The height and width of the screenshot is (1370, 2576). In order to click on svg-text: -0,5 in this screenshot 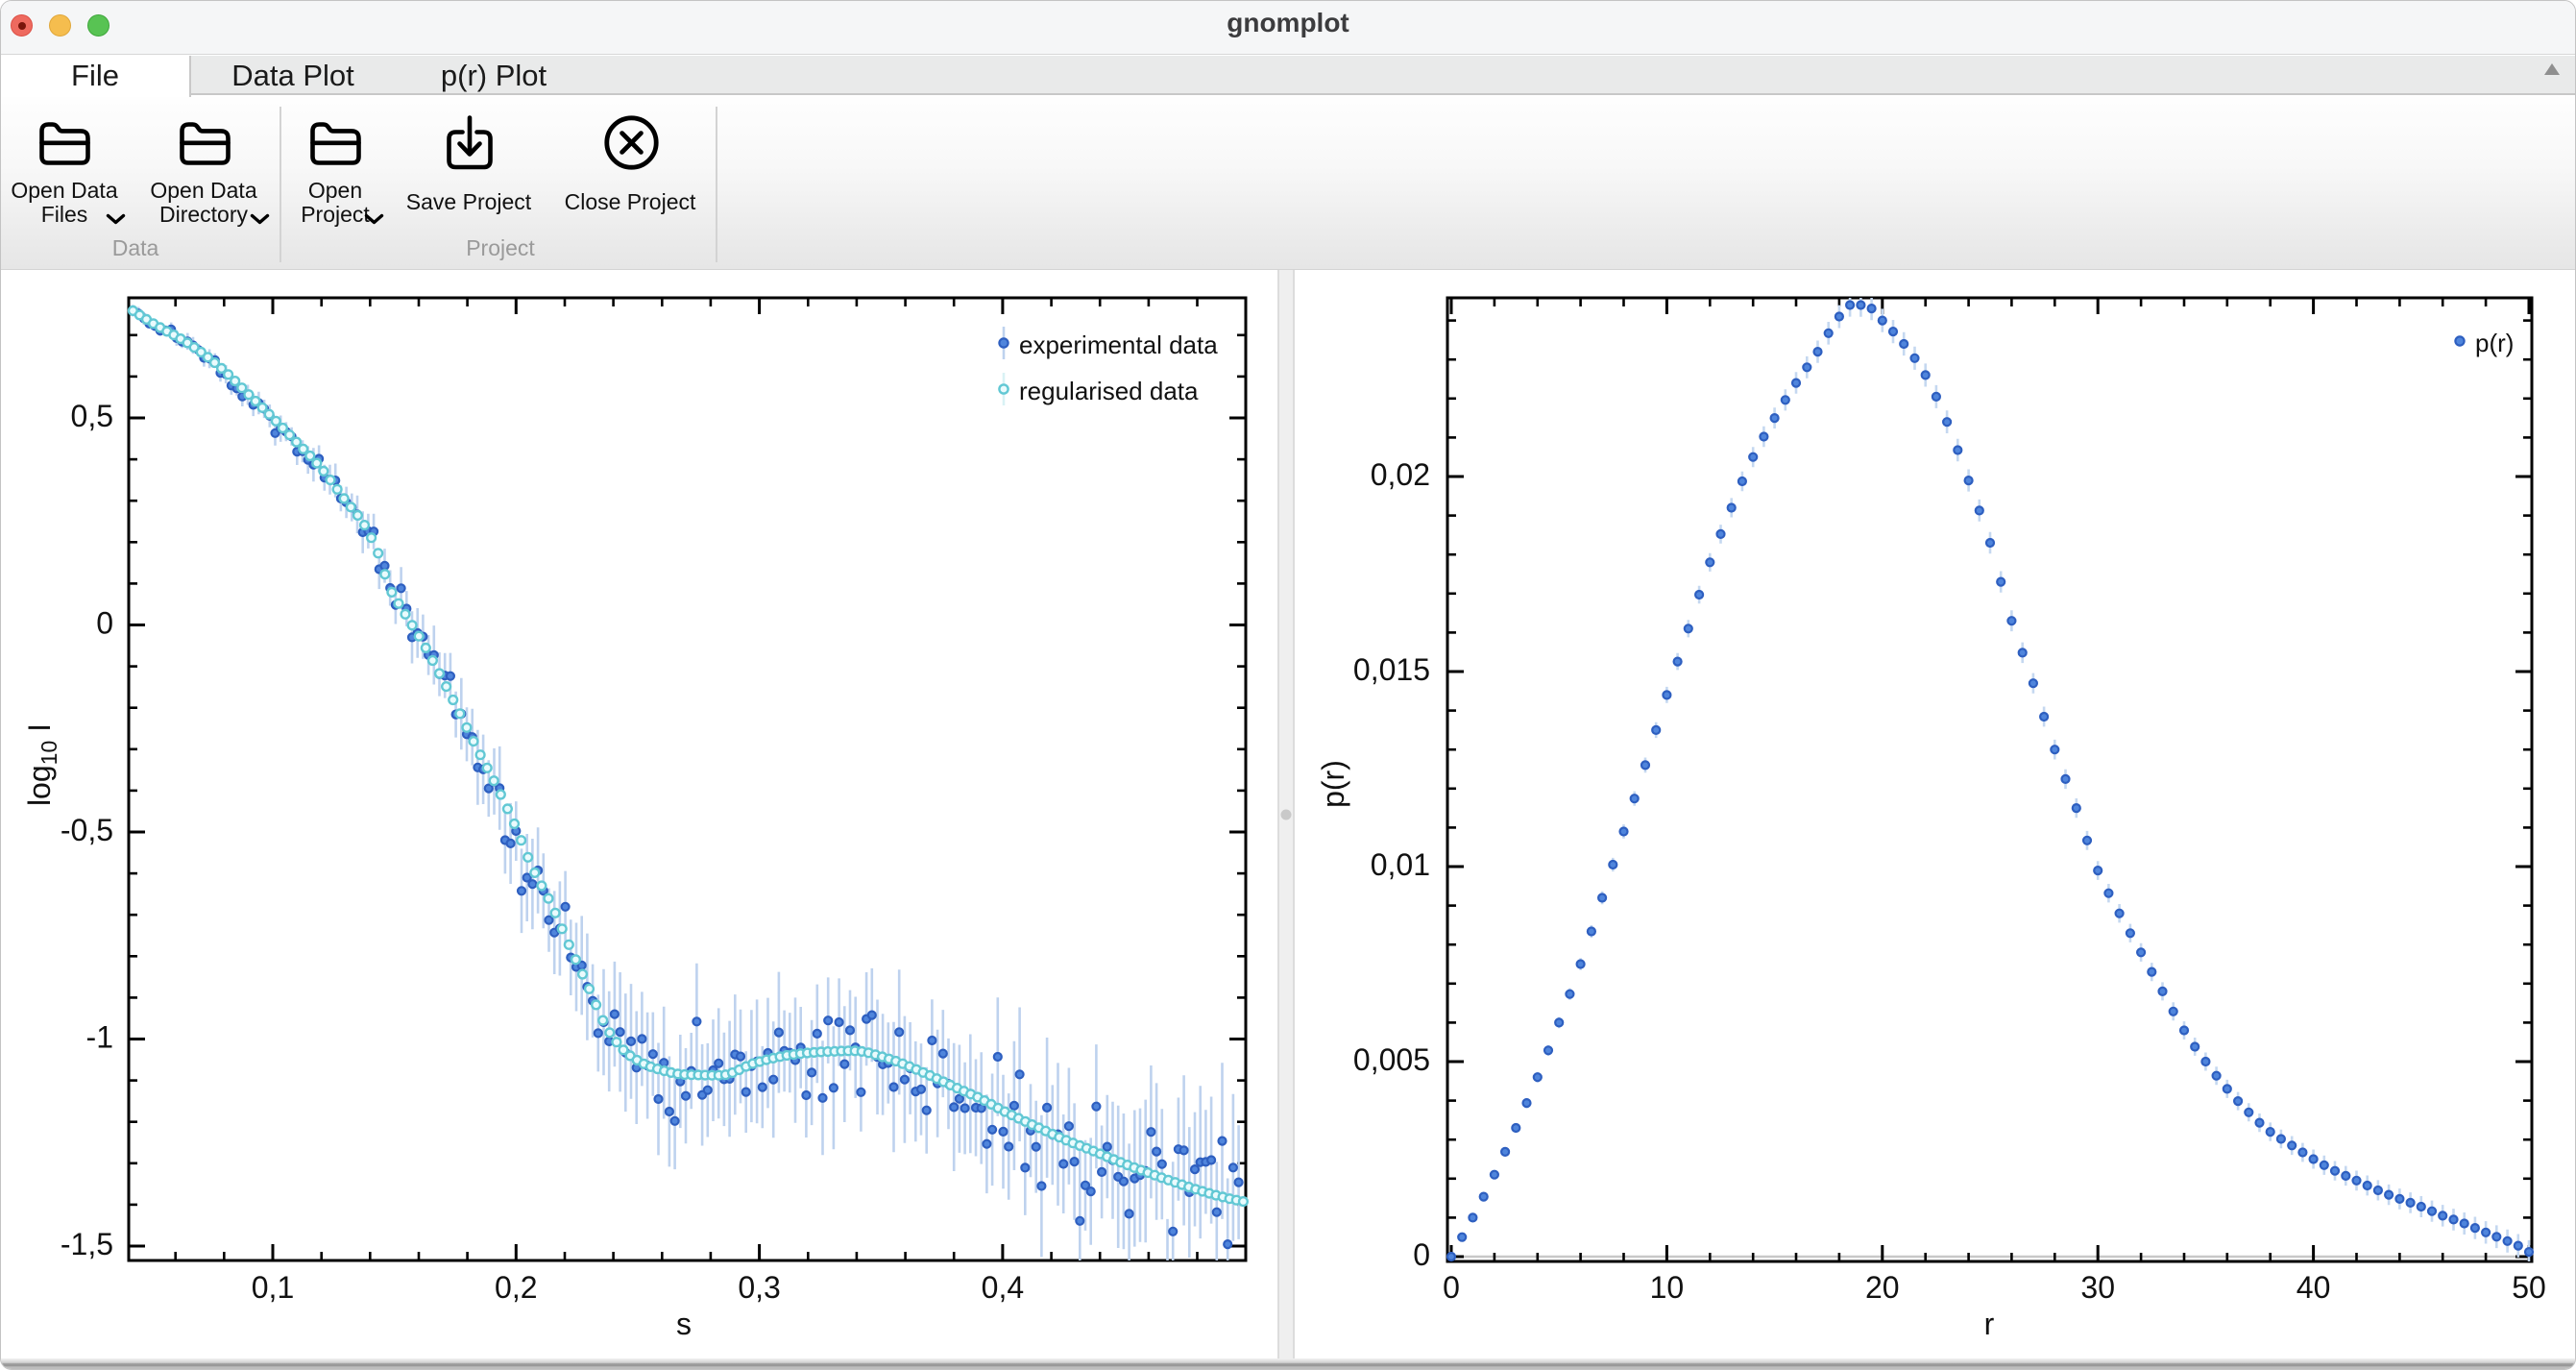, I will do `click(87, 830)`.